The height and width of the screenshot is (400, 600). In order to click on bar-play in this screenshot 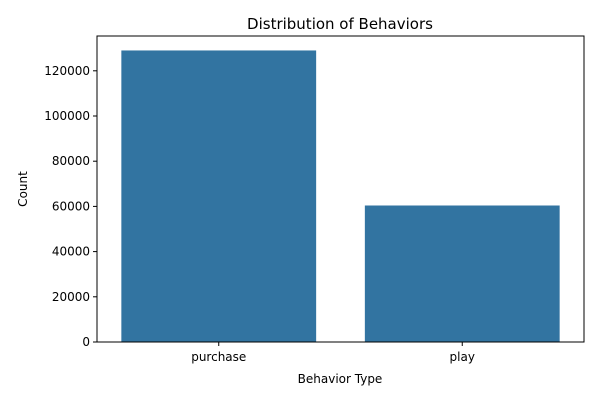, I will do `click(462, 273)`.